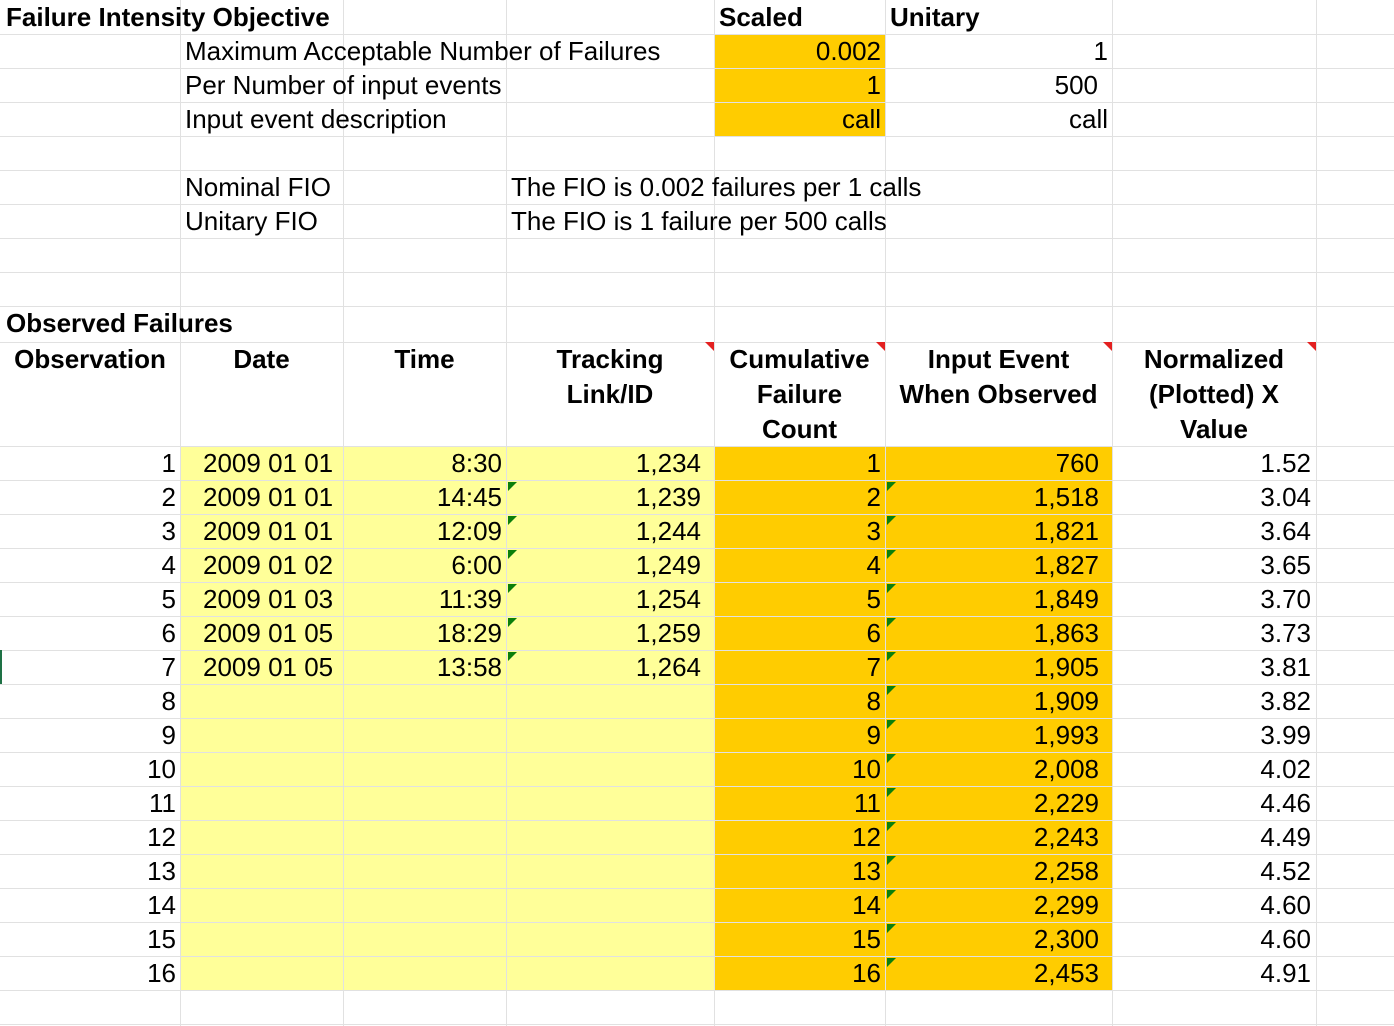 Image resolution: width=1394 pixels, height=1026 pixels. Describe the element at coordinates (476, 463) in the screenshot. I see `time-cell: 8:30` at that location.